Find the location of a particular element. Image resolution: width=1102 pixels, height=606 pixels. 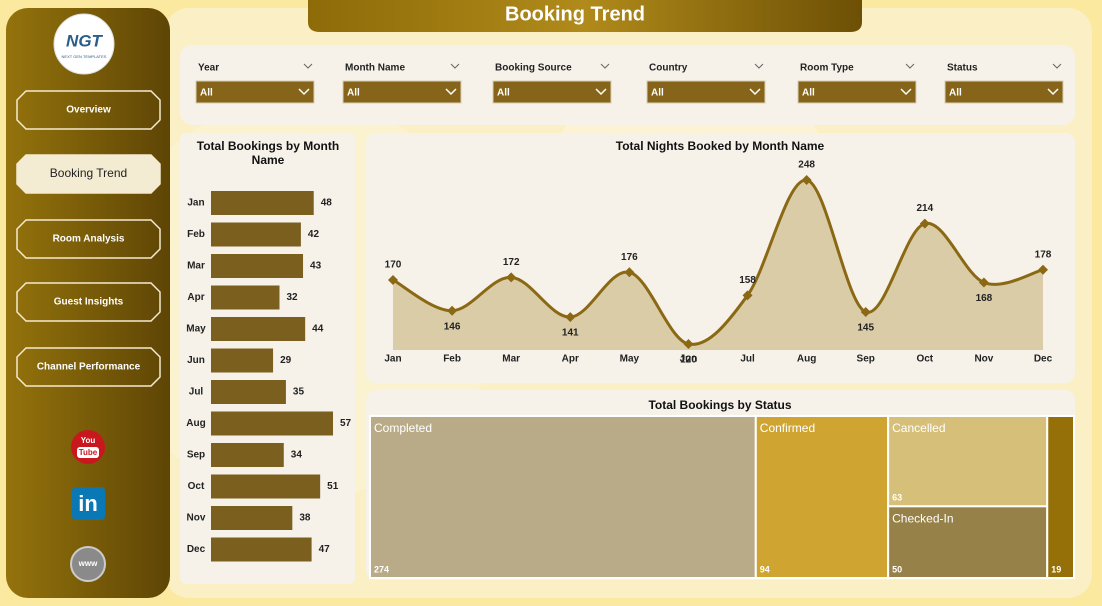

chart-title: Total Bookings by Status is located at coordinates (720, 405).